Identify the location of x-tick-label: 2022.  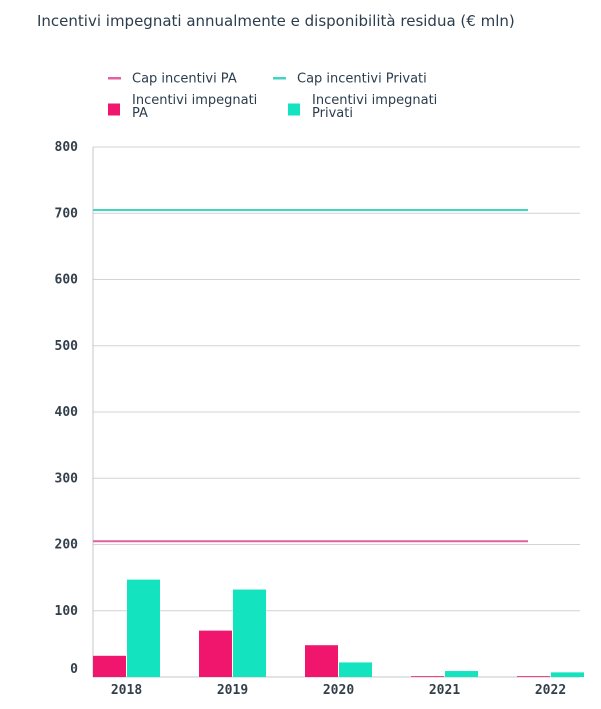
(550, 690).